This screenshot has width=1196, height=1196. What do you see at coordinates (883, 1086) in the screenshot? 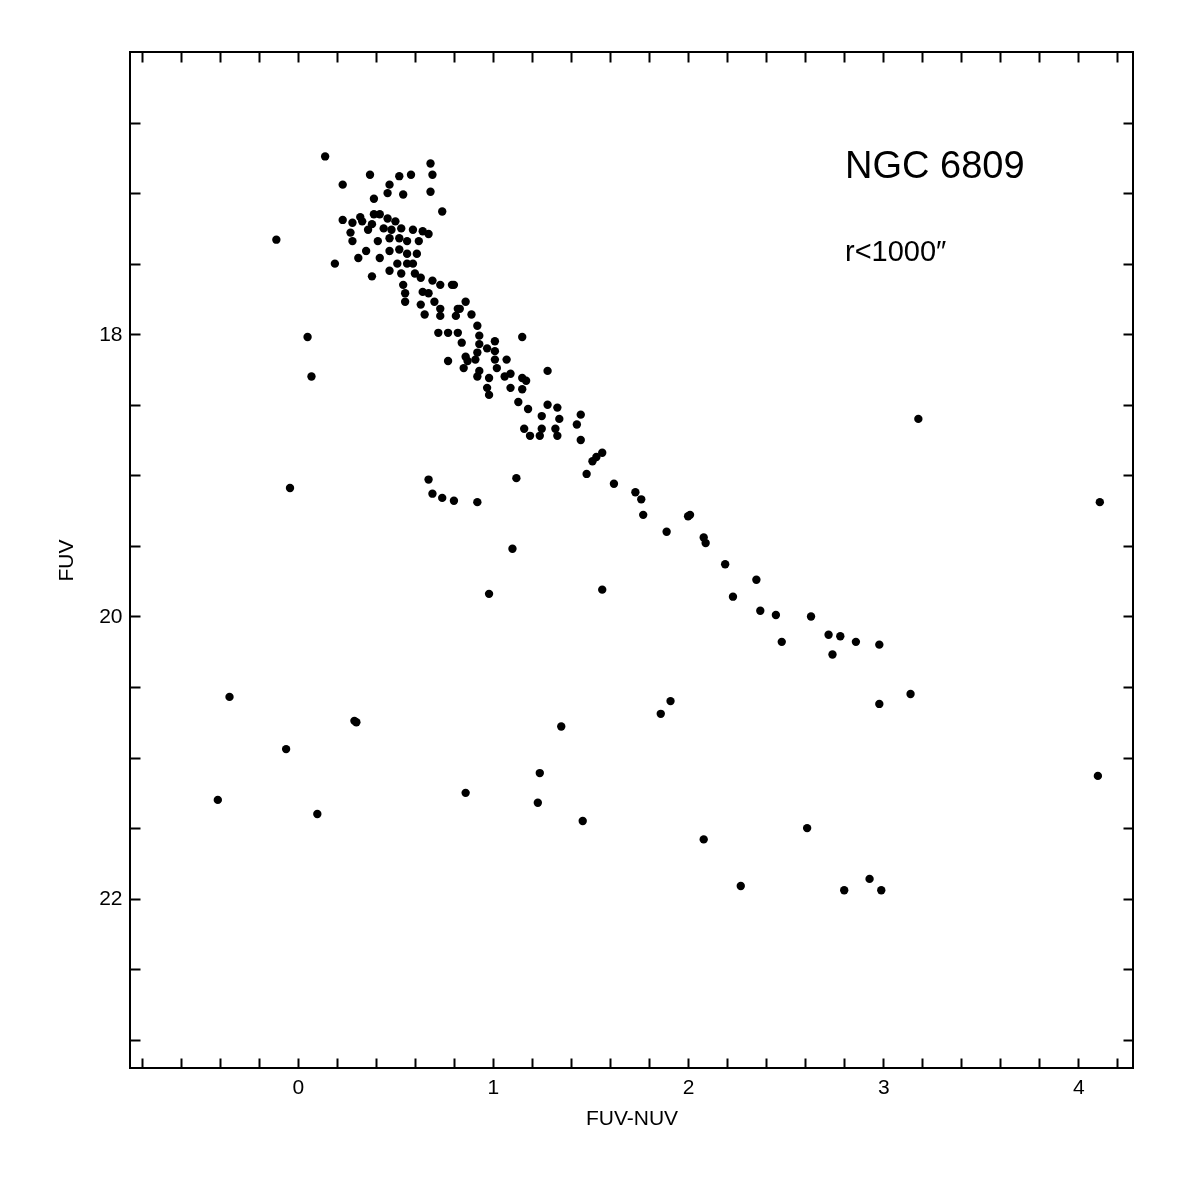
I see `x-tick-label: 3` at bounding box center [883, 1086].